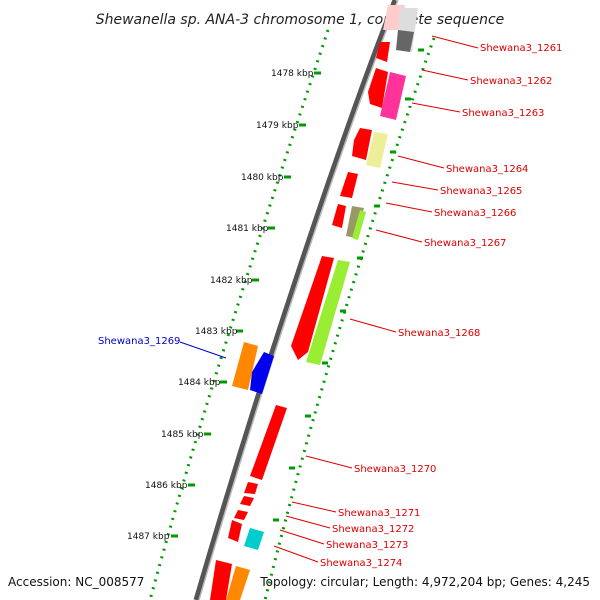  I want to click on tick-label: 1482 kbp, so click(231, 281).